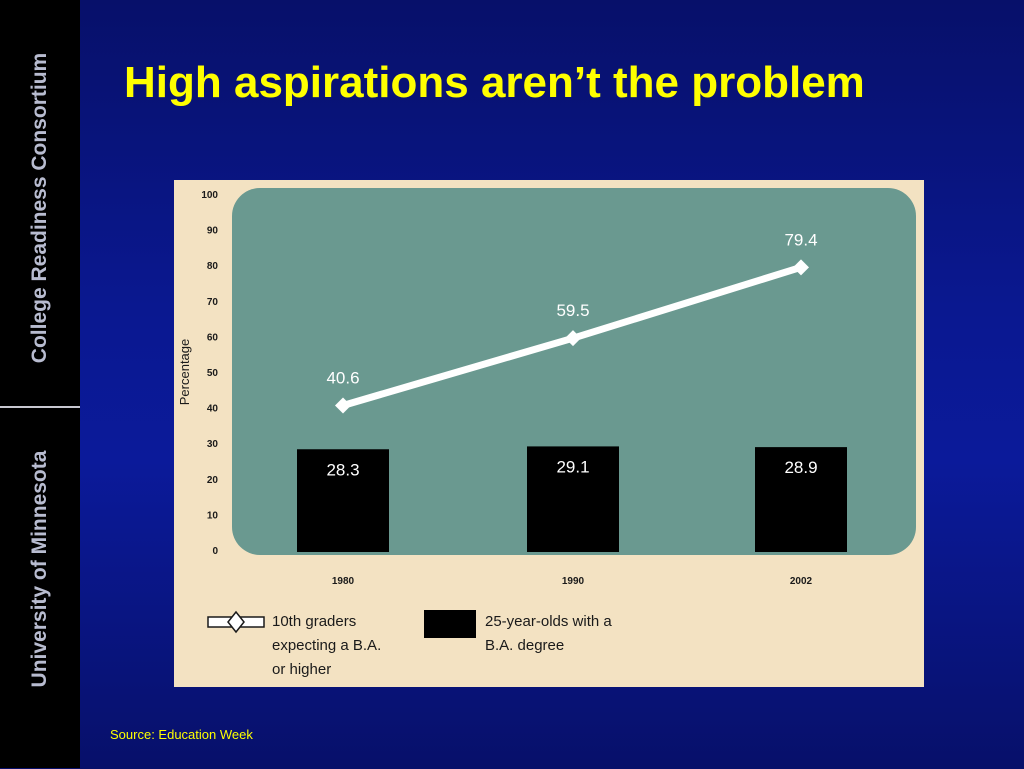 The image size is (1024, 769). Describe the element at coordinates (39, 208) in the screenshot. I see `sidebar-consortium-label: College Readiness Consortium` at that location.